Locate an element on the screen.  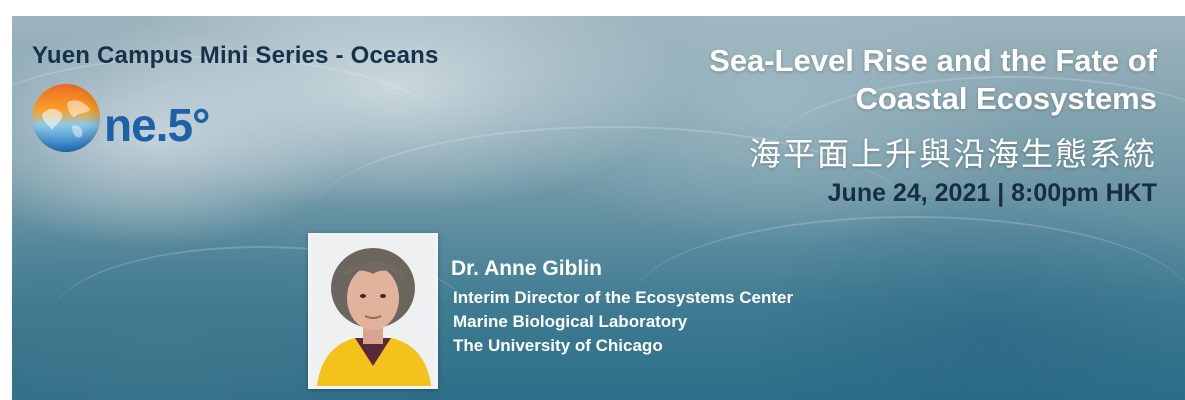
globe-icon is located at coordinates (66, 118).